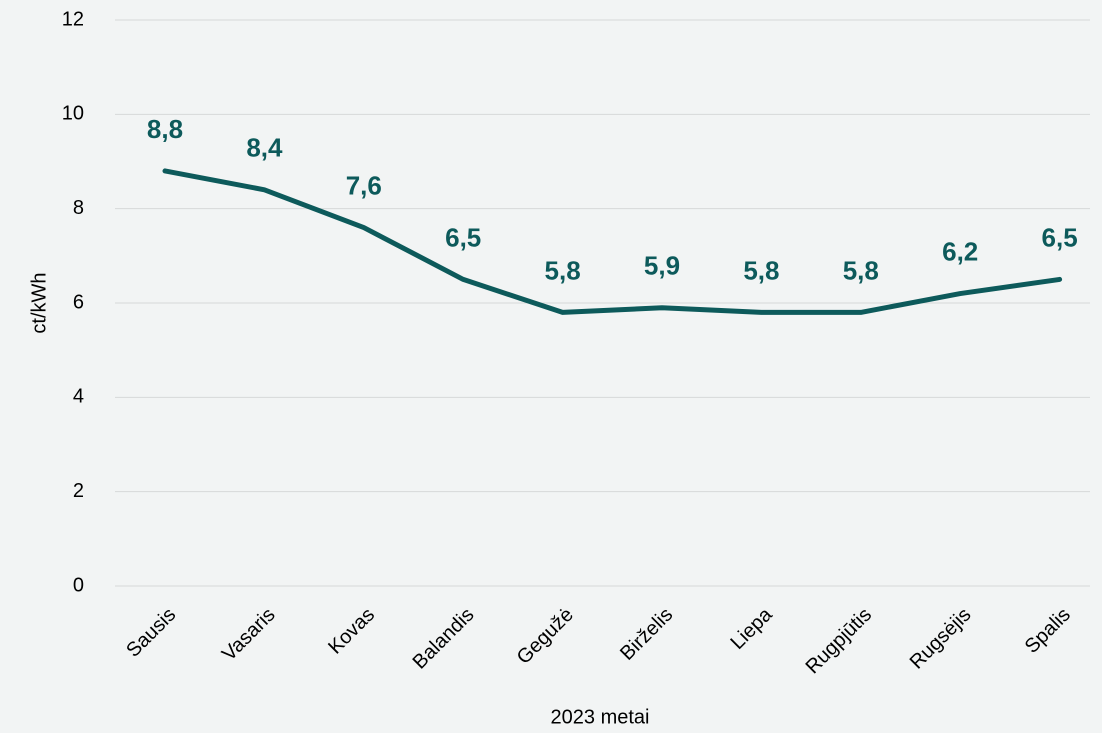  I want to click on y-tick-label: 6, so click(78, 302).